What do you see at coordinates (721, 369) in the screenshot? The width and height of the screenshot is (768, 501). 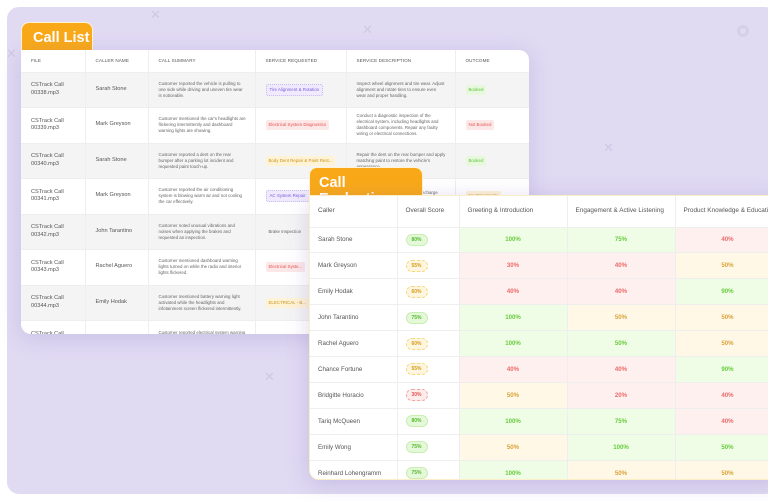 I see `product-knowledge-score: 90%` at bounding box center [721, 369].